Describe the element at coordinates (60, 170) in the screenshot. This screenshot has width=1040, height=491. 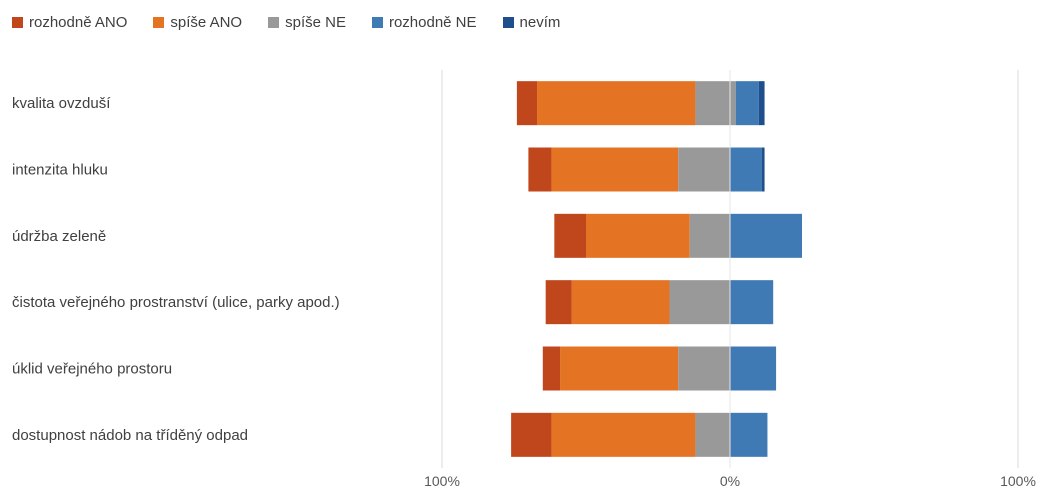
I see `category-label: intenzita hluku` at that location.